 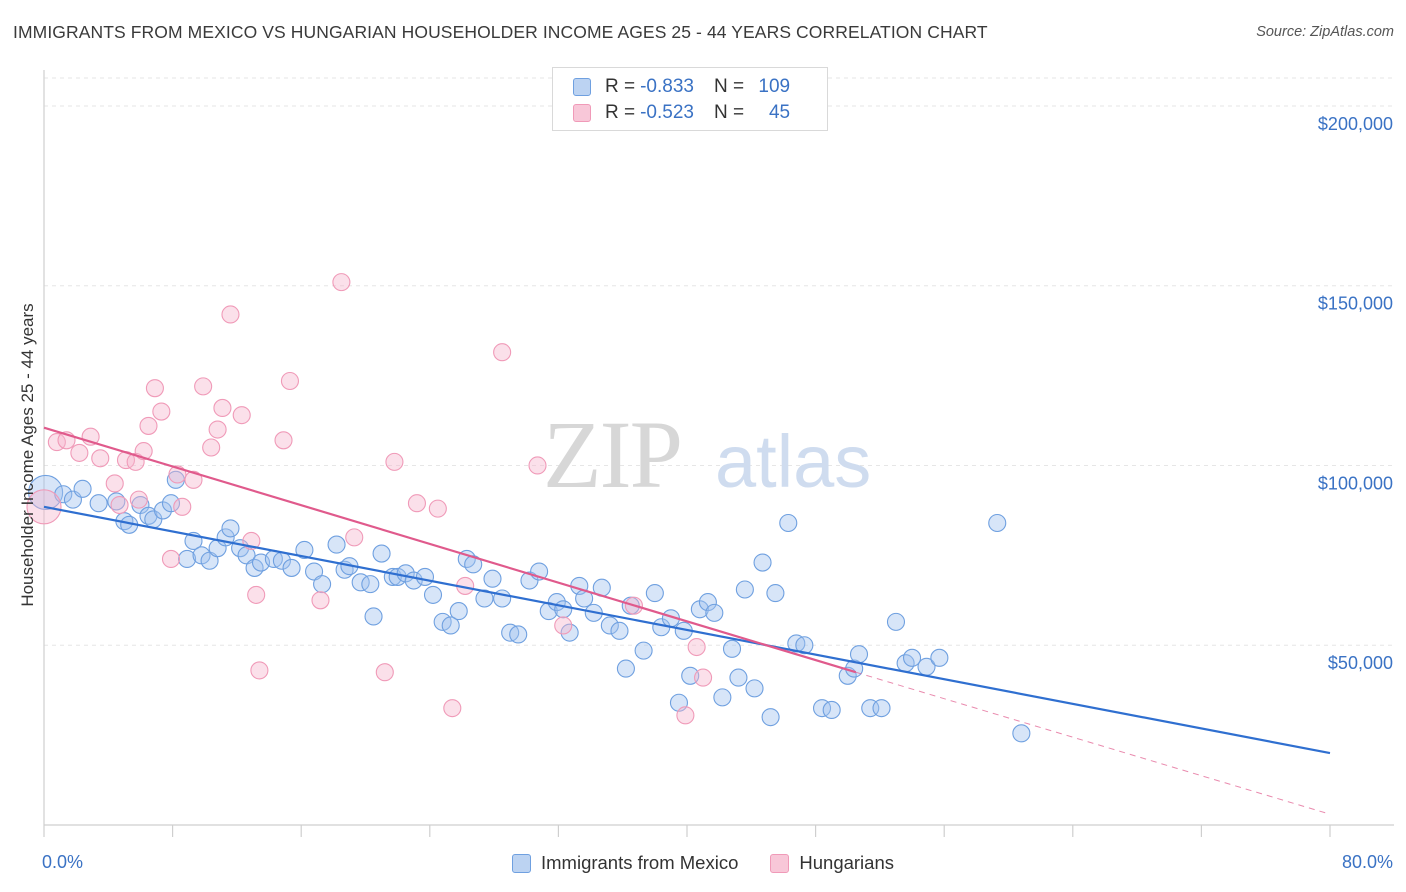 What do you see at coordinates (582, 87) in the screenshot?
I see `legend-swatch-mexico` at bounding box center [582, 87].